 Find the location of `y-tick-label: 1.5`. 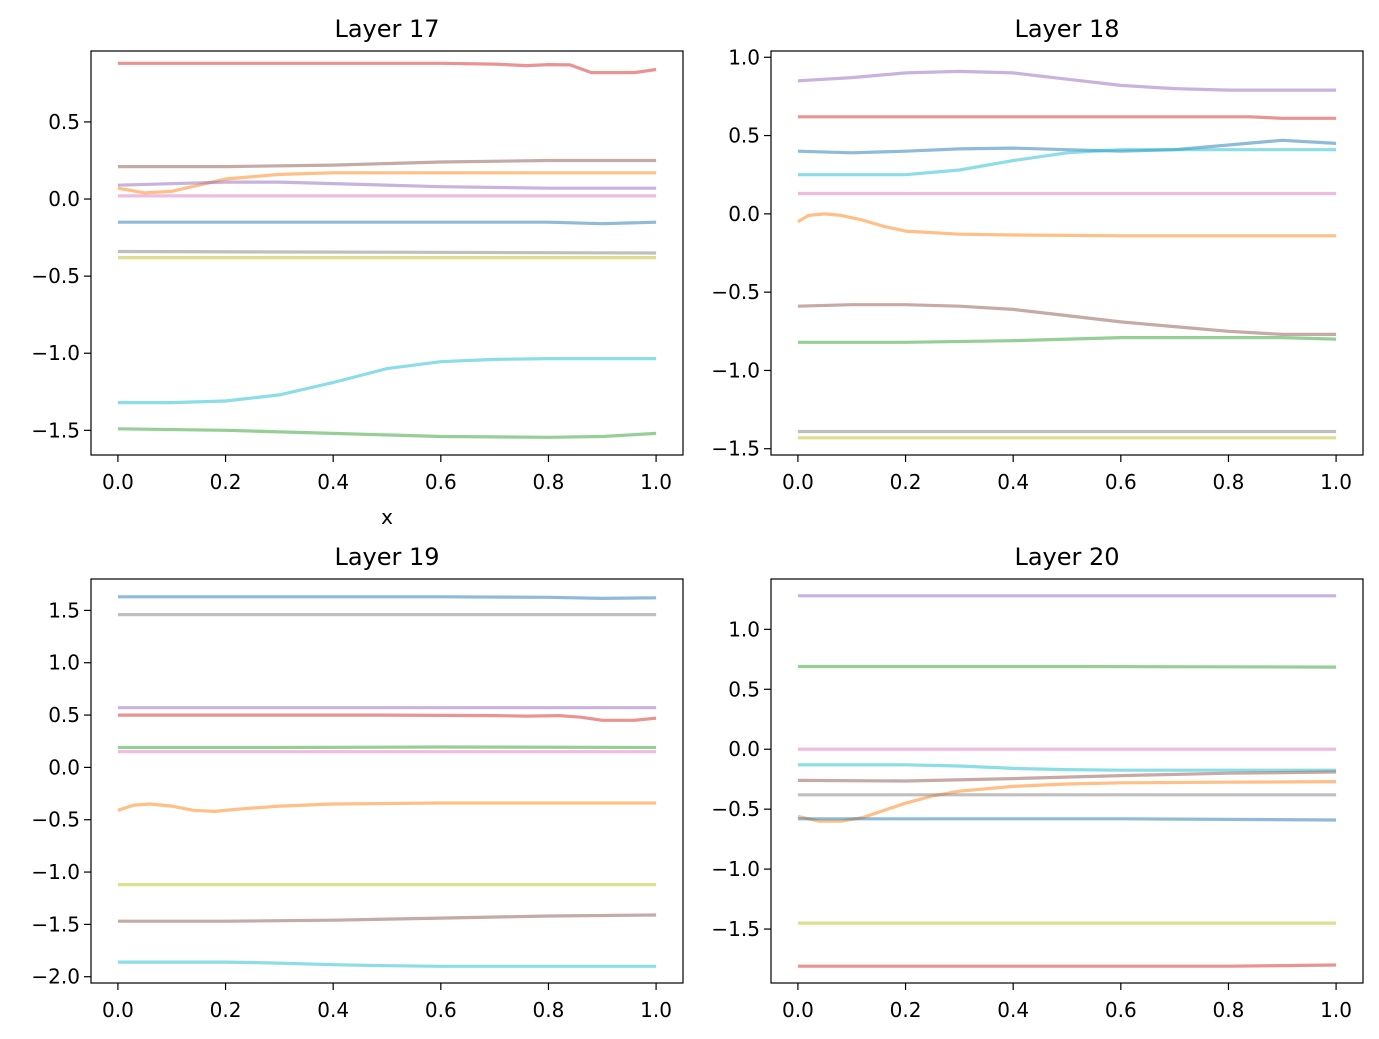

y-tick-label: 1.5 is located at coordinates (64, 610).